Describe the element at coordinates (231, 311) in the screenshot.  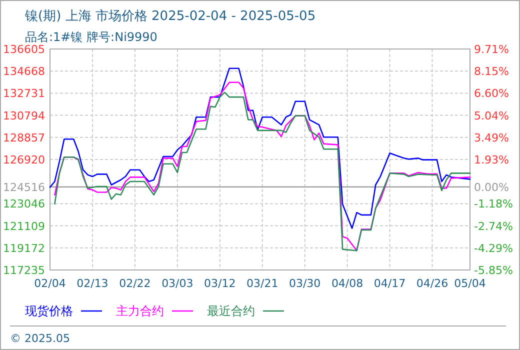
I see `legend-label: 最近合约` at that location.